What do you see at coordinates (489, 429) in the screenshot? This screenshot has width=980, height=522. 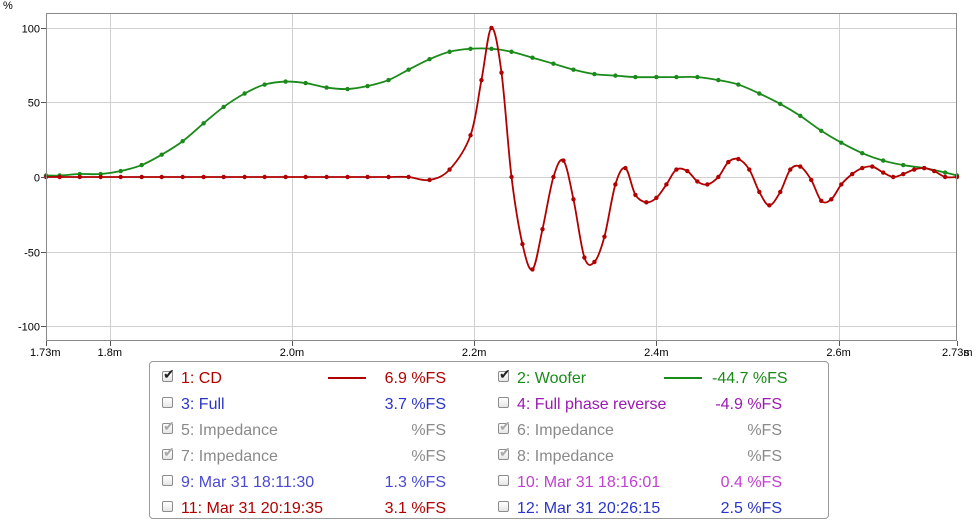 I see `legend-row: ✔ 5: Impedance %FS ✔ 6: Impedance %FS` at bounding box center [489, 429].